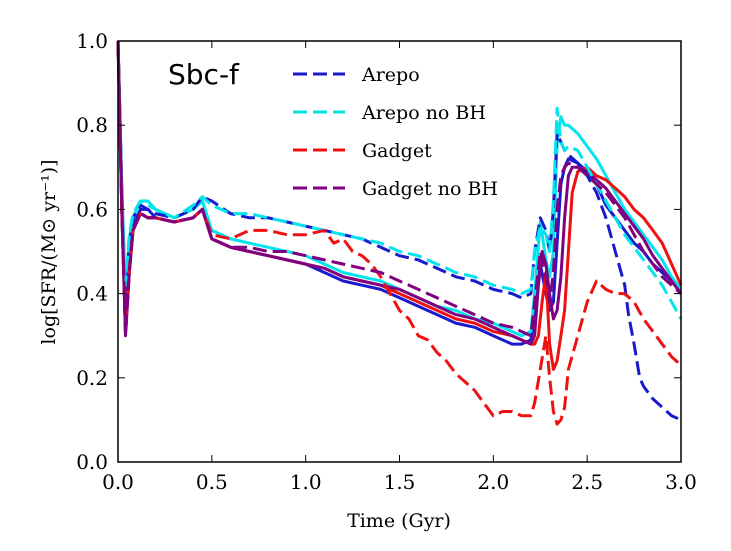  What do you see at coordinates (118, 482) in the screenshot?
I see `x-tick-label-0: 0.0` at bounding box center [118, 482].